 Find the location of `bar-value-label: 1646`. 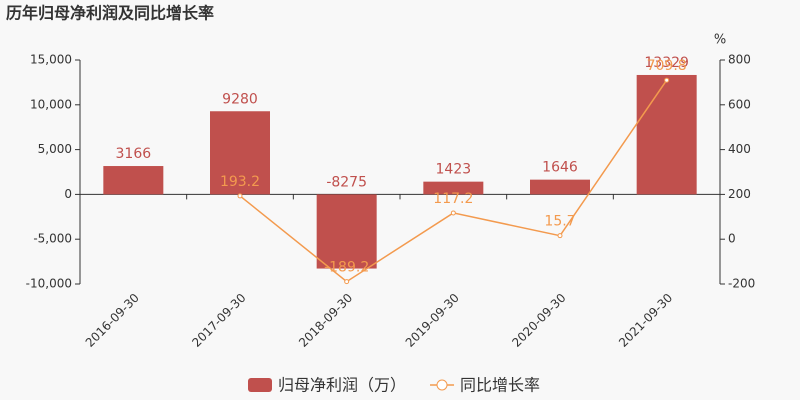

bar-value-label: 1646 is located at coordinates (560, 168).